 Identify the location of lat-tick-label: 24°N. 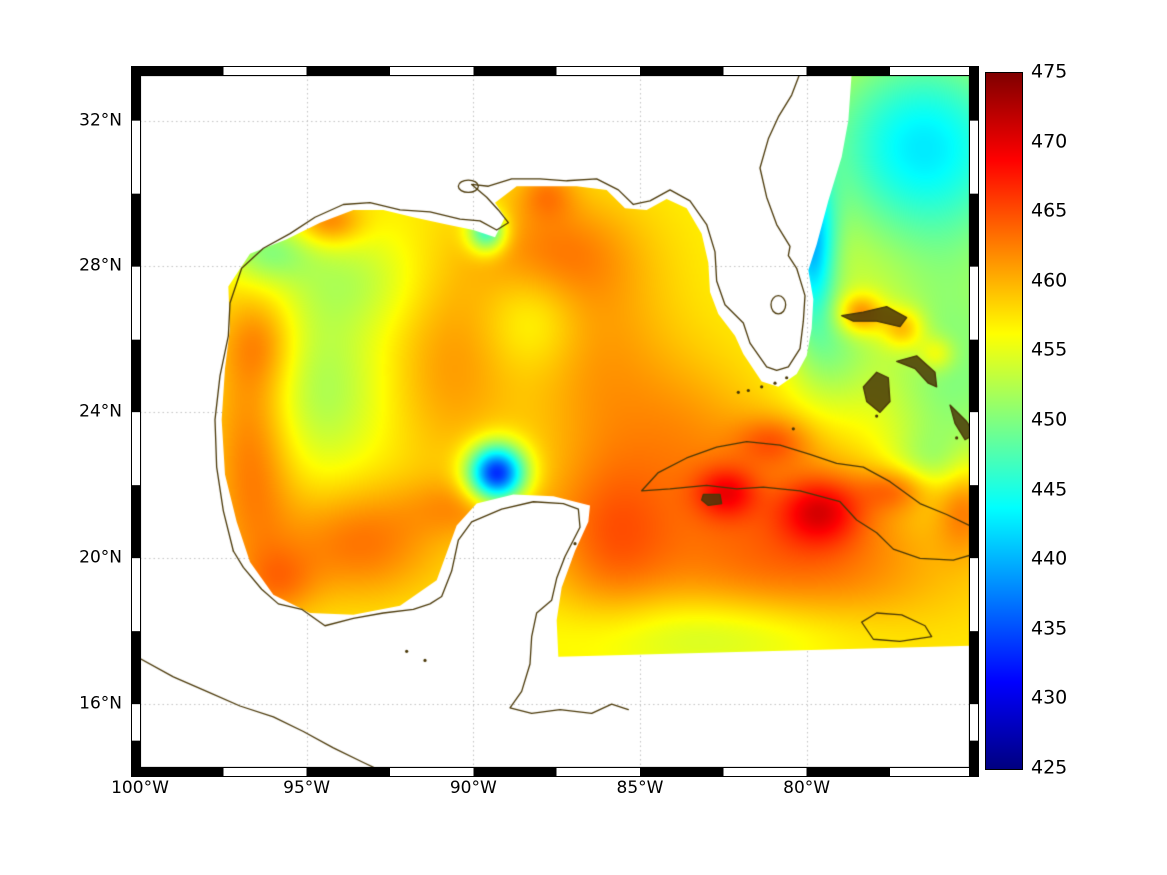
(100, 411).